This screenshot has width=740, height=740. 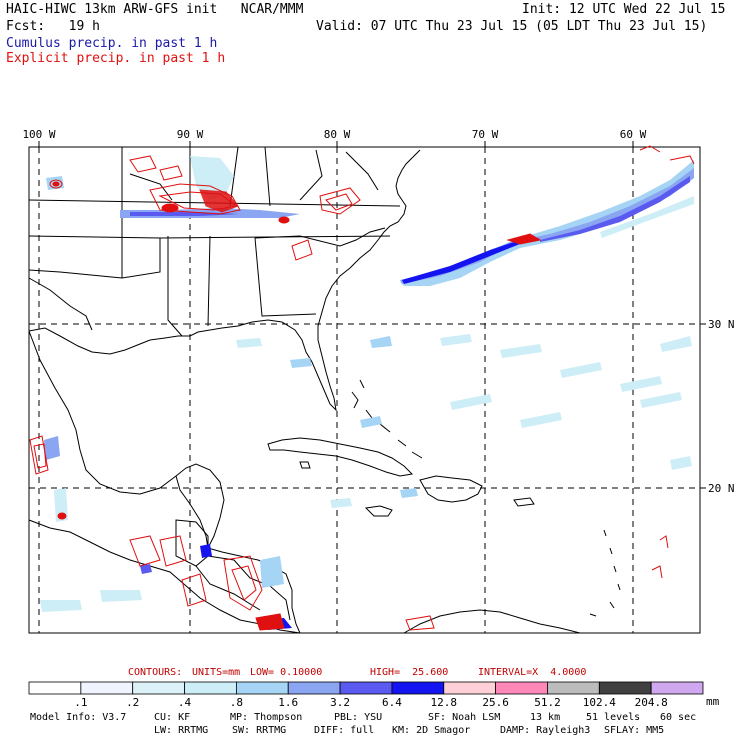 I want to click on colorbar-tick-label: 3.2, so click(x=340, y=702).